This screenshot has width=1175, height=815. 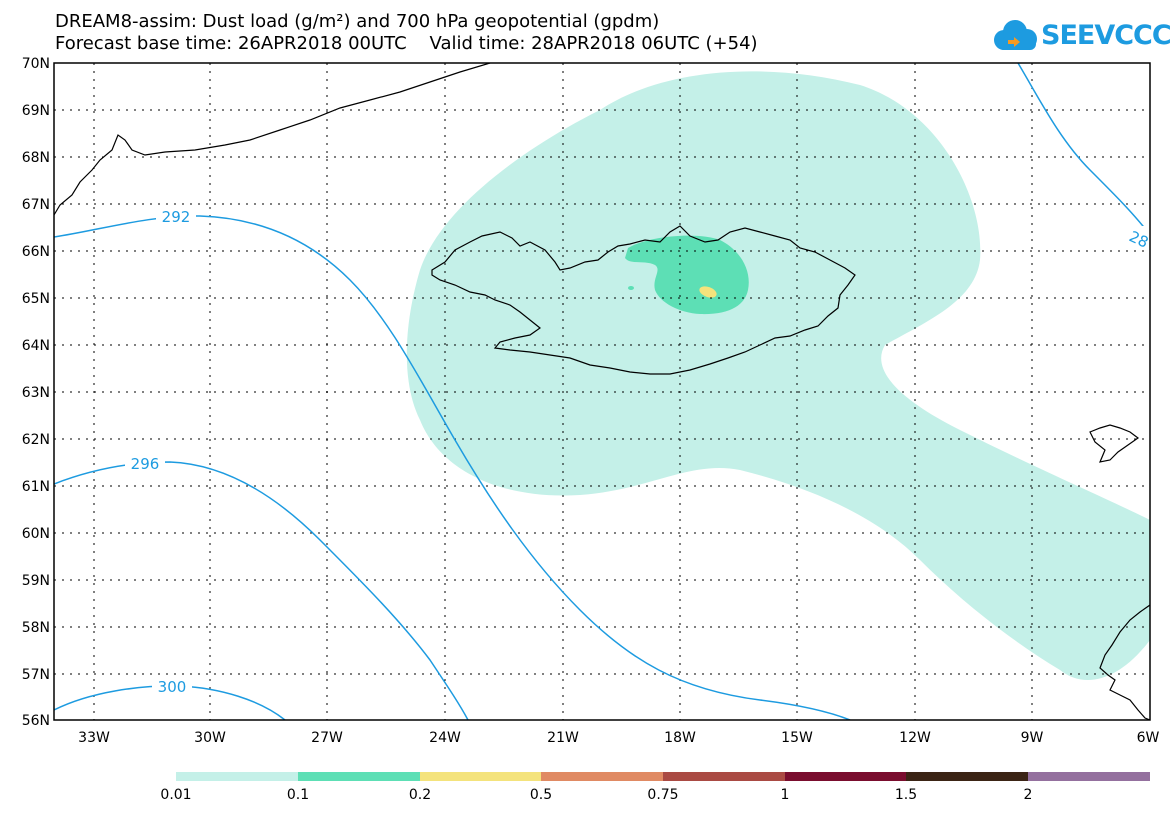 What do you see at coordinates (36, 721) in the screenshot?
I see `lat-label-56n: 56N` at bounding box center [36, 721].